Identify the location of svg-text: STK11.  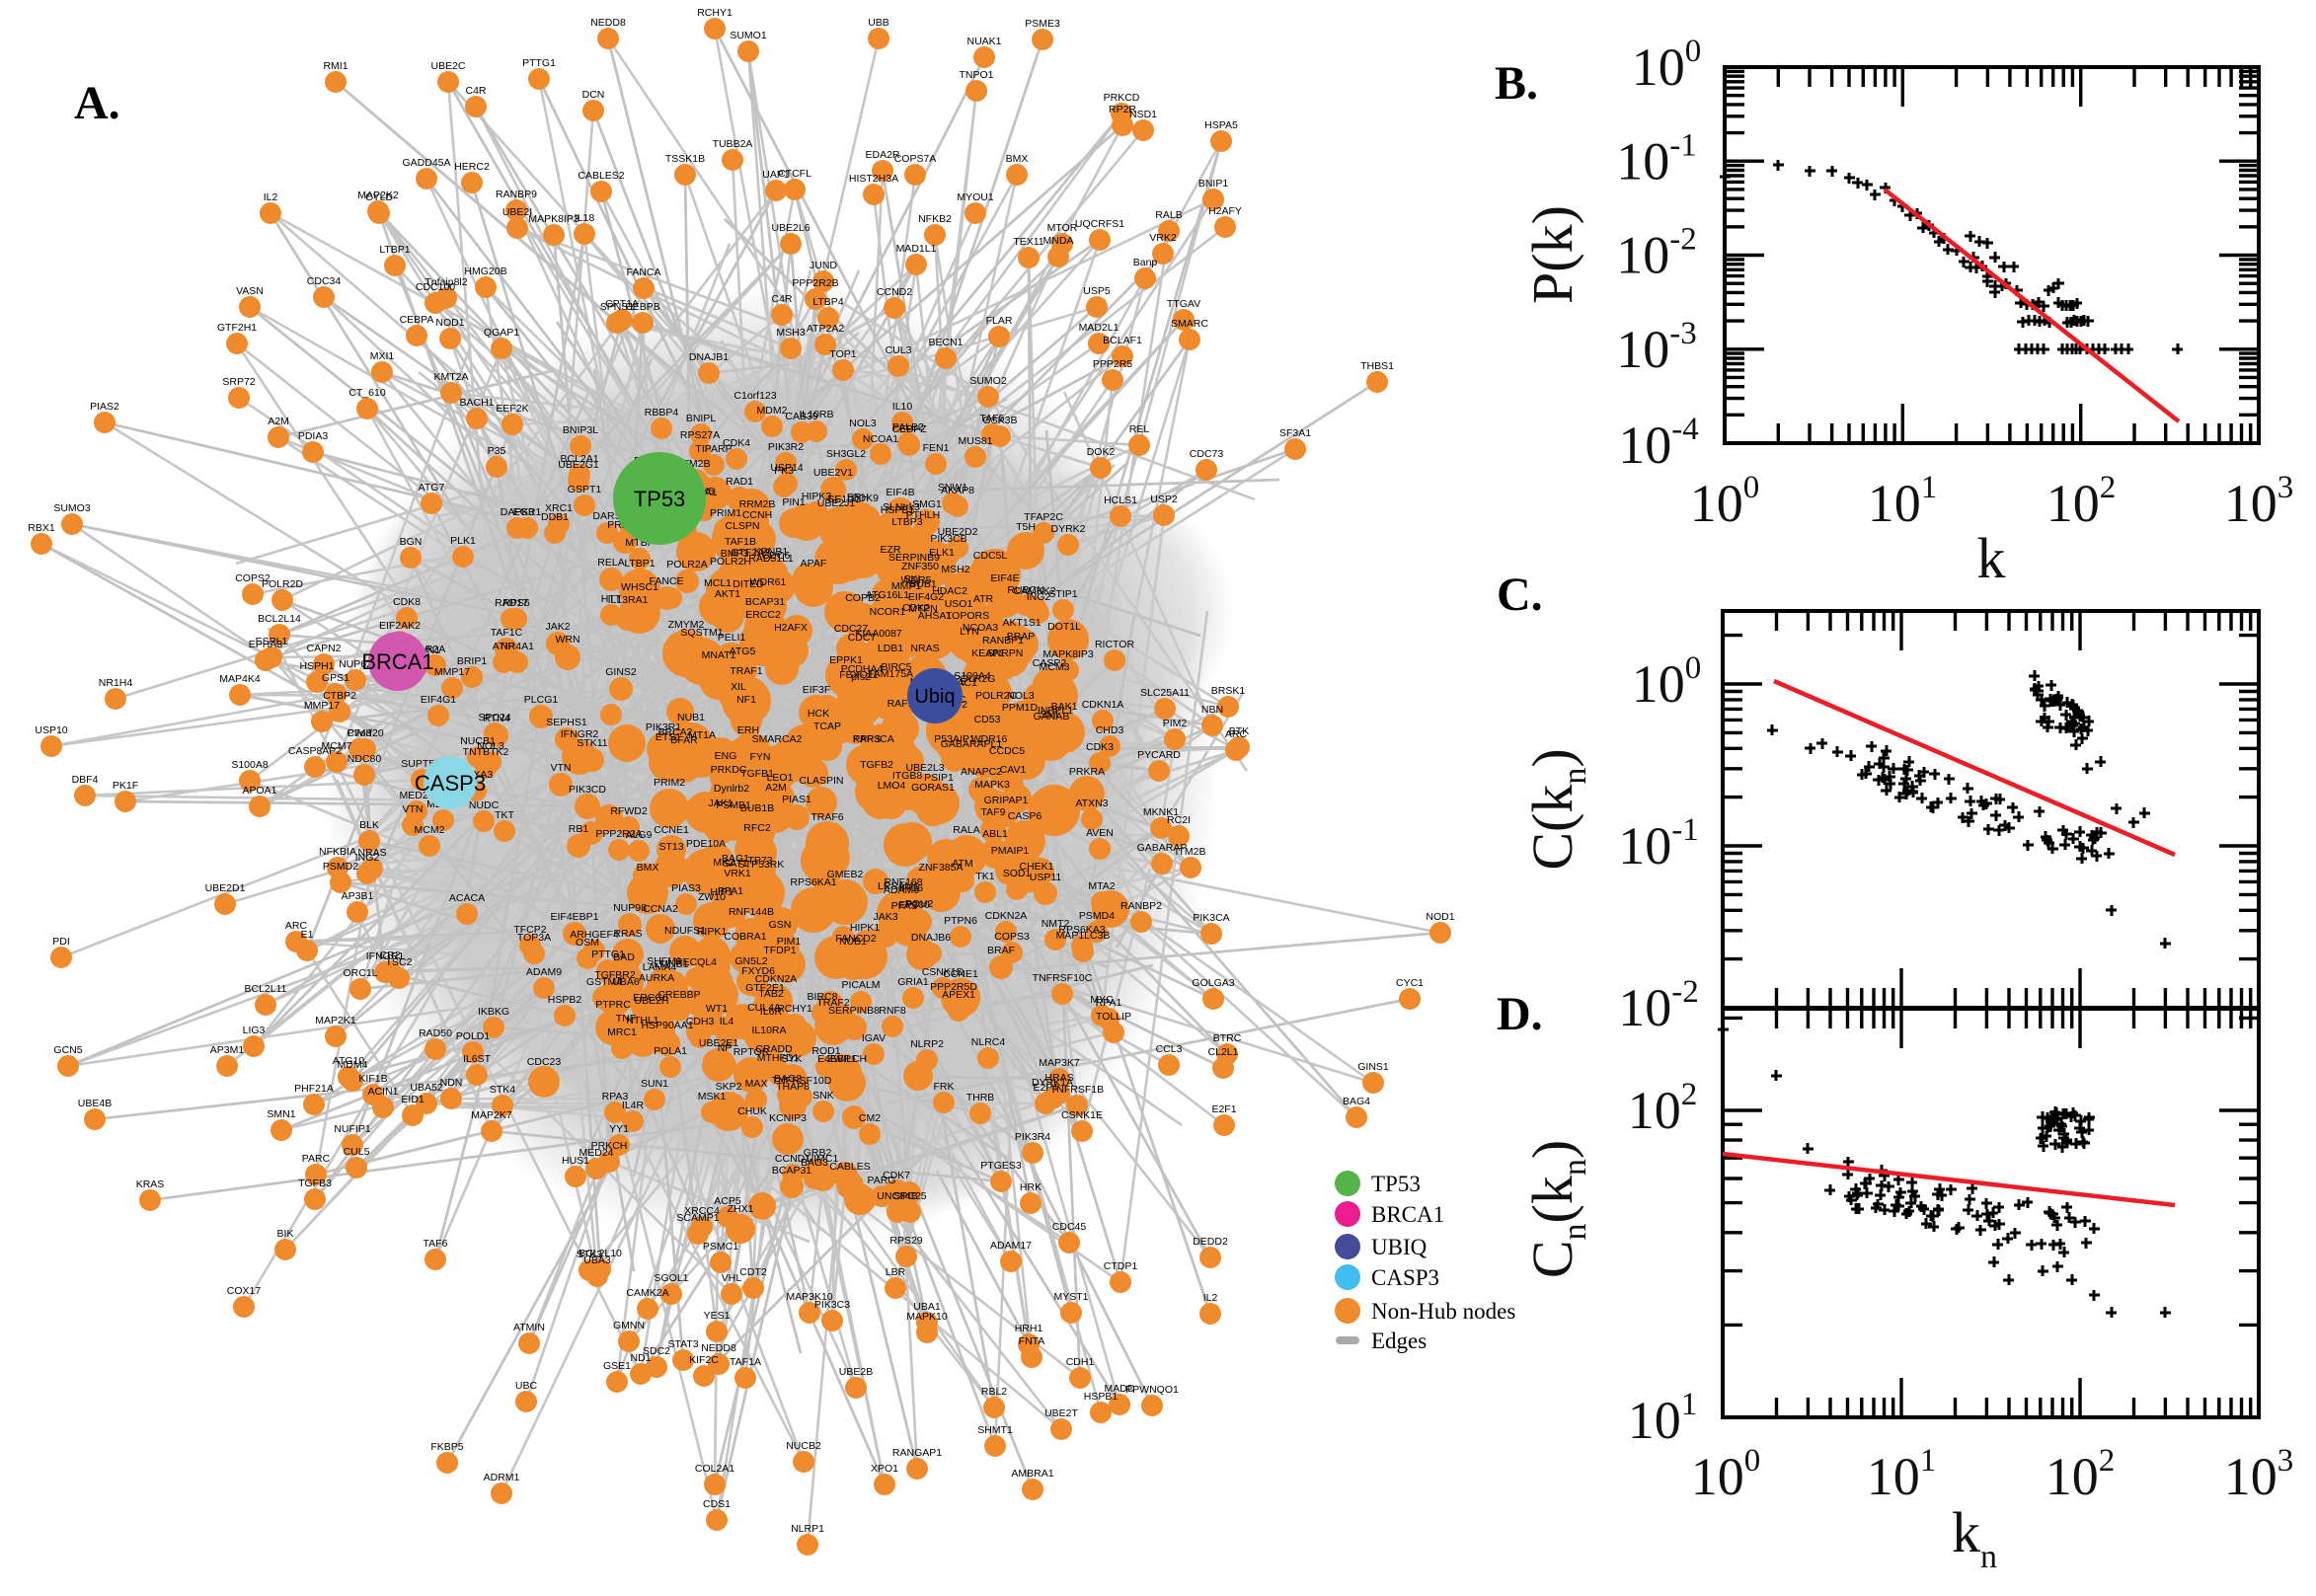
(592, 743).